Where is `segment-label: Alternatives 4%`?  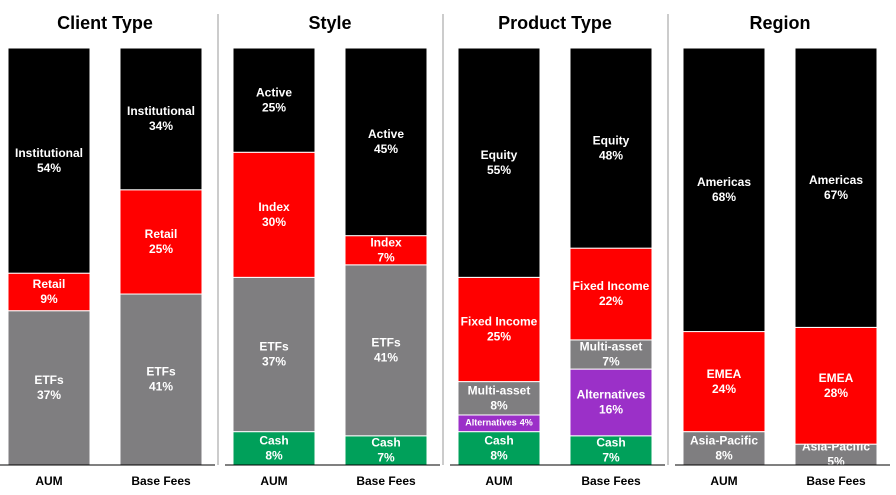 segment-label: Alternatives 4% is located at coordinates (499, 423).